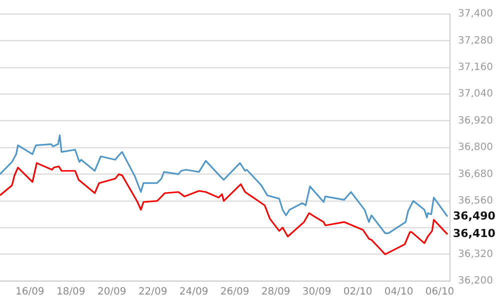 The image size is (500, 300). I want to click on x-tick-label: 24/09, so click(193, 292).